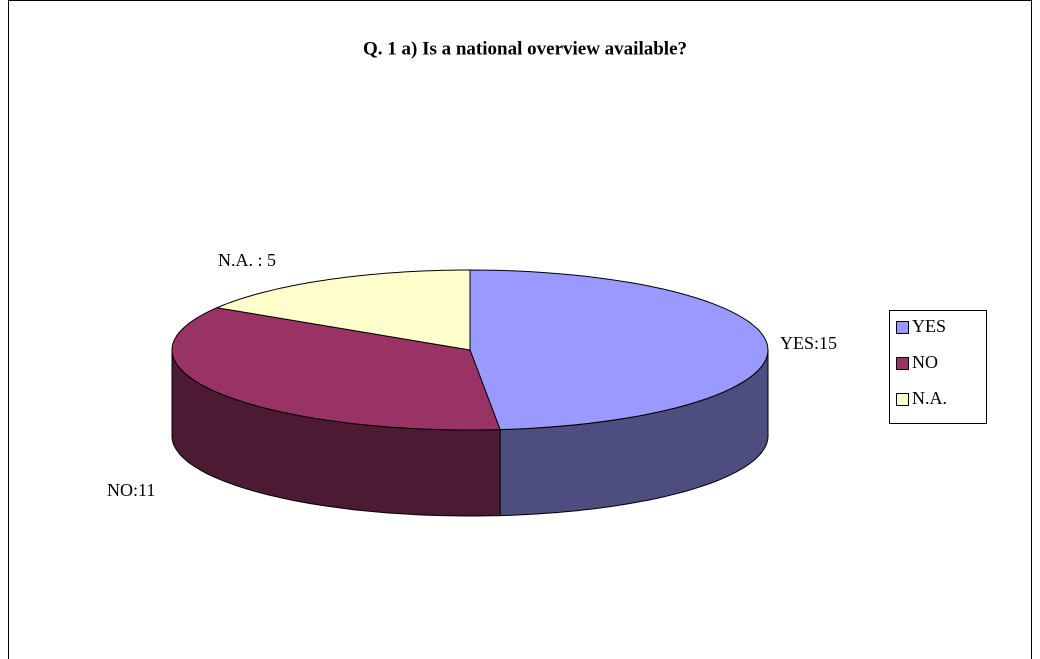  I want to click on data-label: NO:11, so click(131, 490).